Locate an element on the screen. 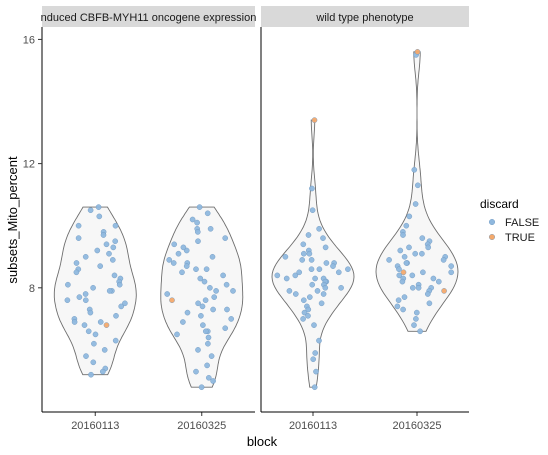 This screenshot has height=455, width=548. y-tick-label: 12 is located at coordinates (29, 165).